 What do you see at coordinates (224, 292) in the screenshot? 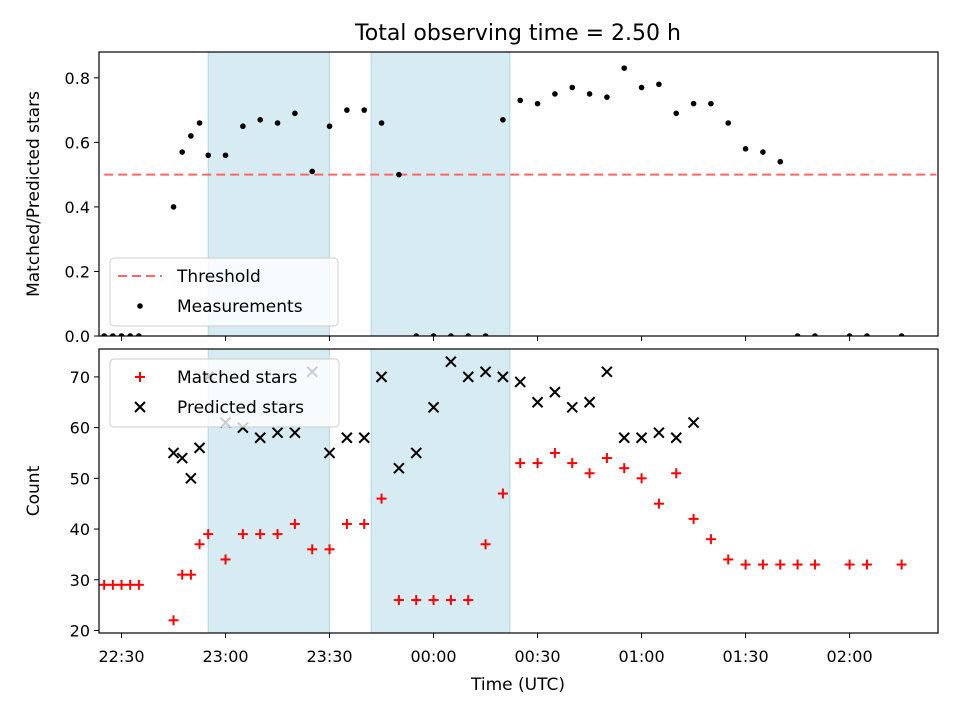
I see `legend: Threshold Measurements` at bounding box center [224, 292].